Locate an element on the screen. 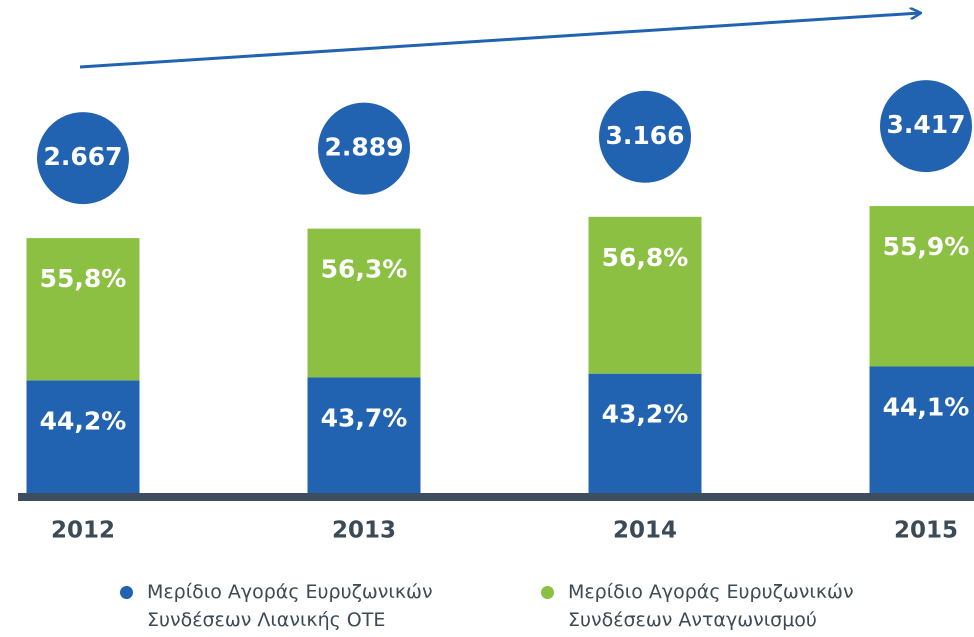  trend-arrow is located at coordinates (499, 41).